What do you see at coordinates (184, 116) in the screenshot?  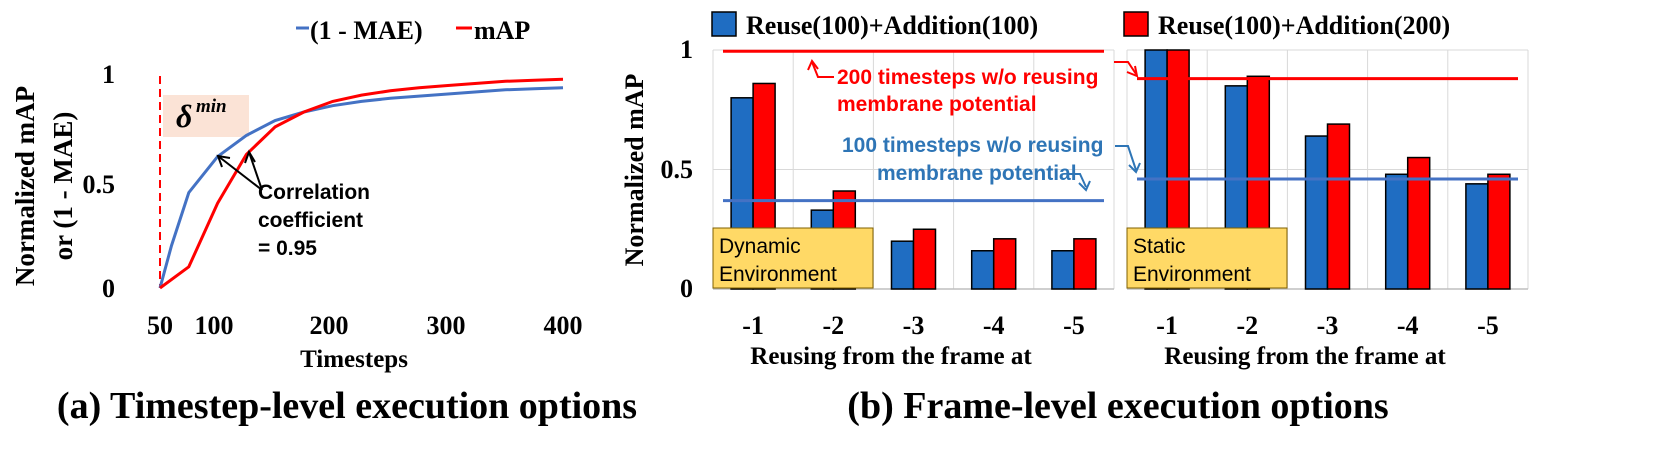 I see `delta-symbol: δ` at bounding box center [184, 116].